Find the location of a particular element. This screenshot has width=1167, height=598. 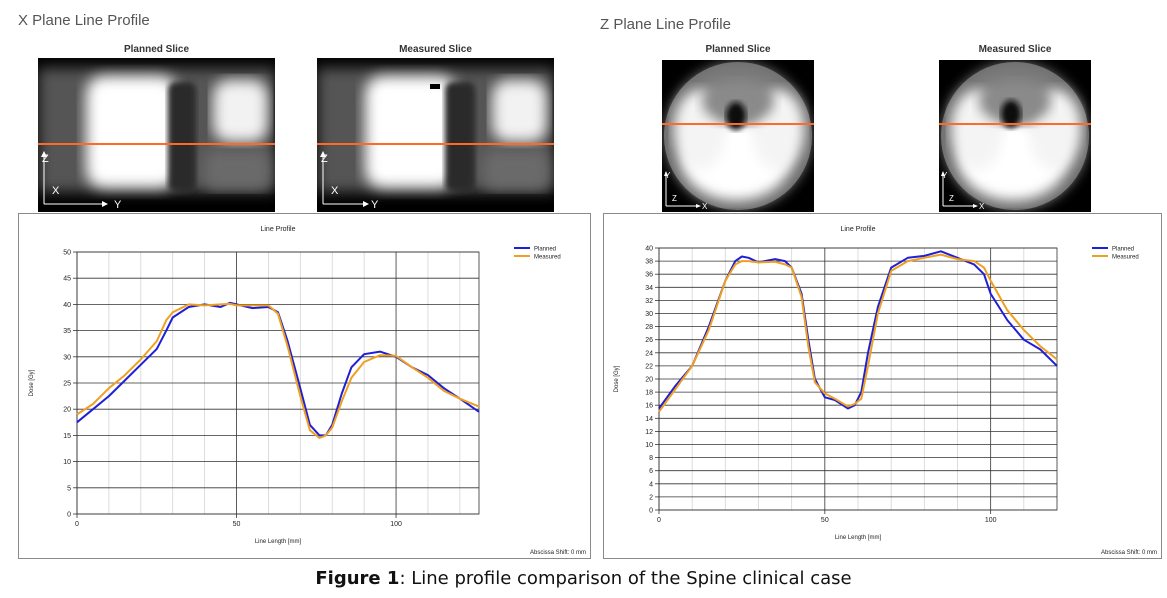

z-measured-slice-svg: Y Z X is located at coordinates (1015, 136).